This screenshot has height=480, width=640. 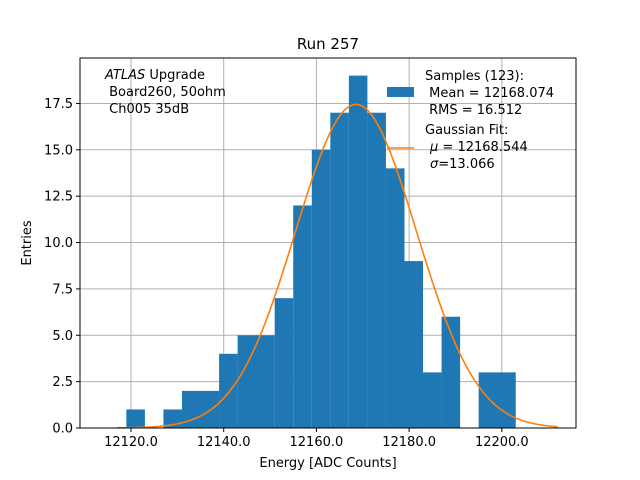 What do you see at coordinates (62, 289) in the screenshot?
I see `y-tick-label: 7.5` at bounding box center [62, 289].